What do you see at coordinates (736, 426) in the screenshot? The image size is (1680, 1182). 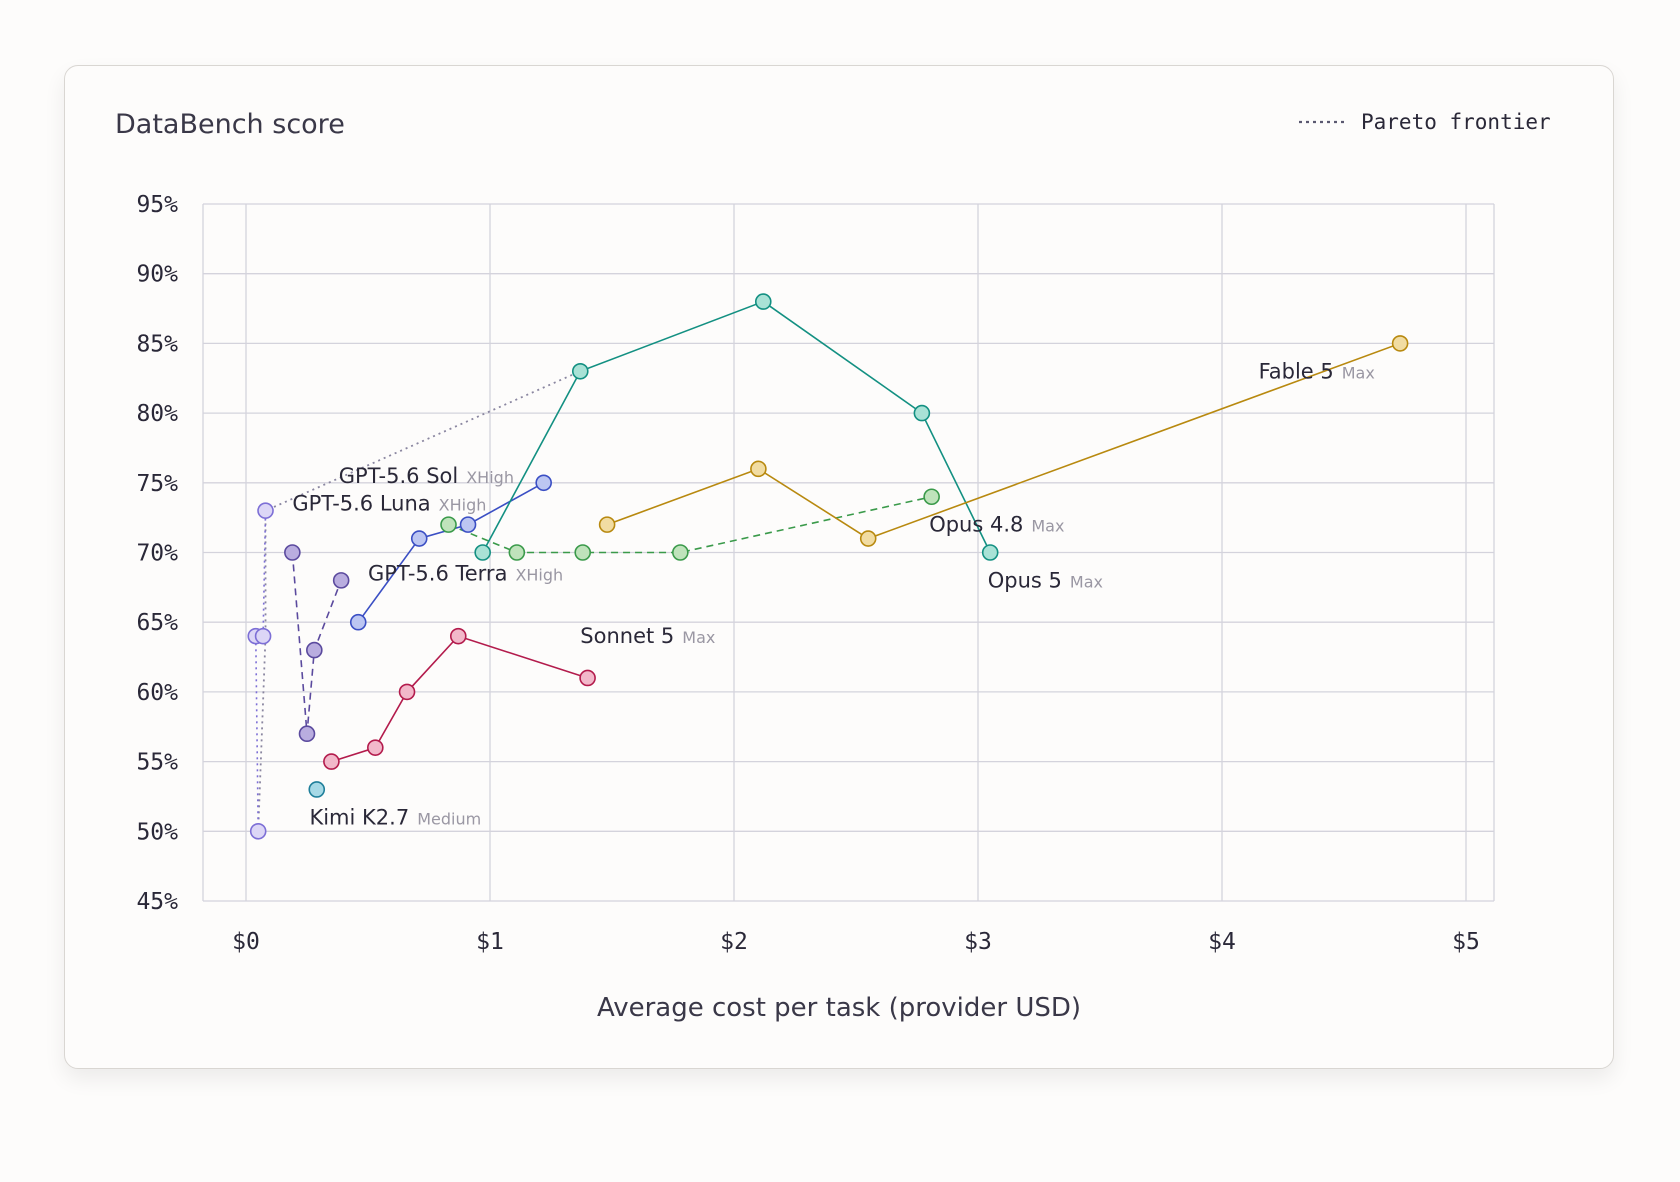 I see `opus-5-line` at bounding box center [736, 426].